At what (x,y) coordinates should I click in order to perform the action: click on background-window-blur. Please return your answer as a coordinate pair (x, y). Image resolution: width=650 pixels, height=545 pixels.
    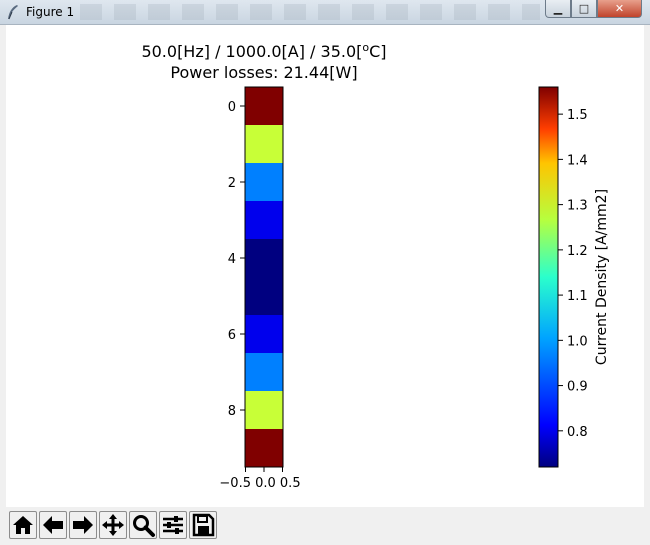
    Looking at the image, I should click on (310, 12).